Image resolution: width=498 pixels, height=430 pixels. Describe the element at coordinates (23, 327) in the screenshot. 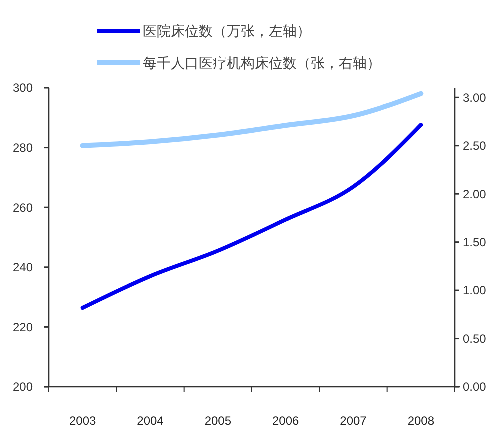

I see `y-tick-label: 220` at that location.